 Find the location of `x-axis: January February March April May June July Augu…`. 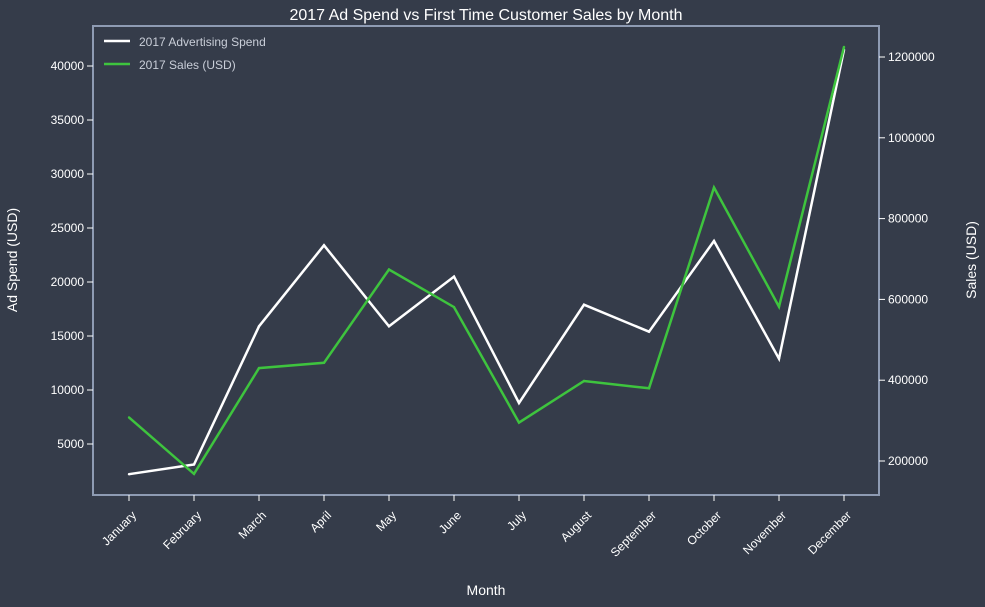

x-axis: January February March April May June July Augu… is located at coordinates (476, 527).